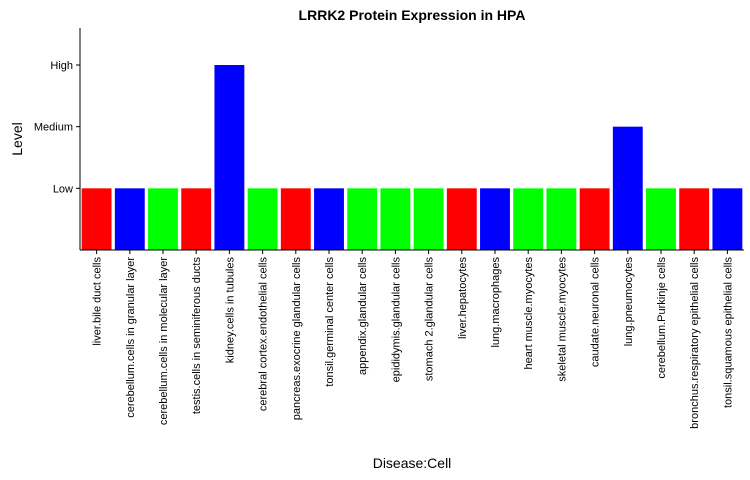  Describe the element at coordinates (61, 66) in the screenshot. I see `y-tick-label: High` at that location.